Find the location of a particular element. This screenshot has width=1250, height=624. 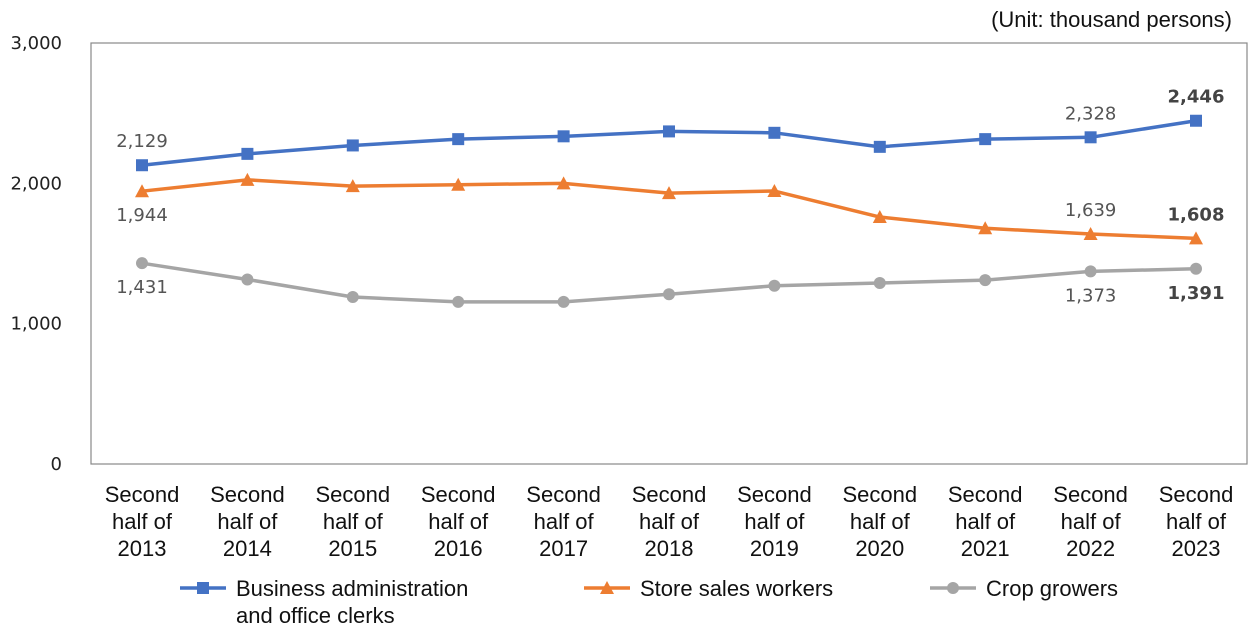

data-label: 1,391 is located at coordinates (1196, 293).